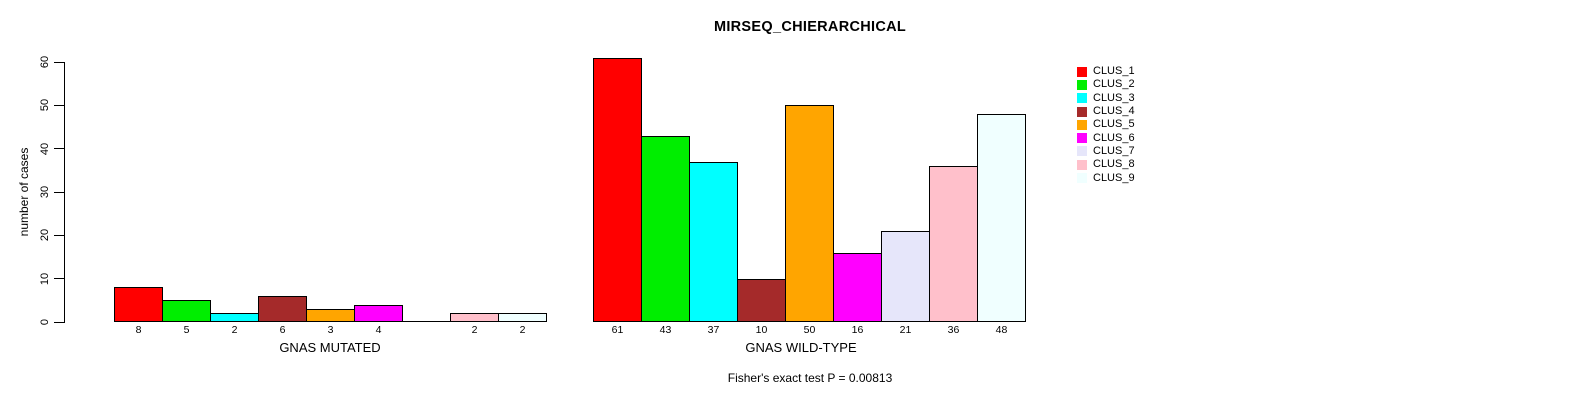 The height and width of the screenshot is (400, 1590). Describe the element at coordinates (1114, 150) in the screenshot. I see `legend-label: CLUS_7` at that location.